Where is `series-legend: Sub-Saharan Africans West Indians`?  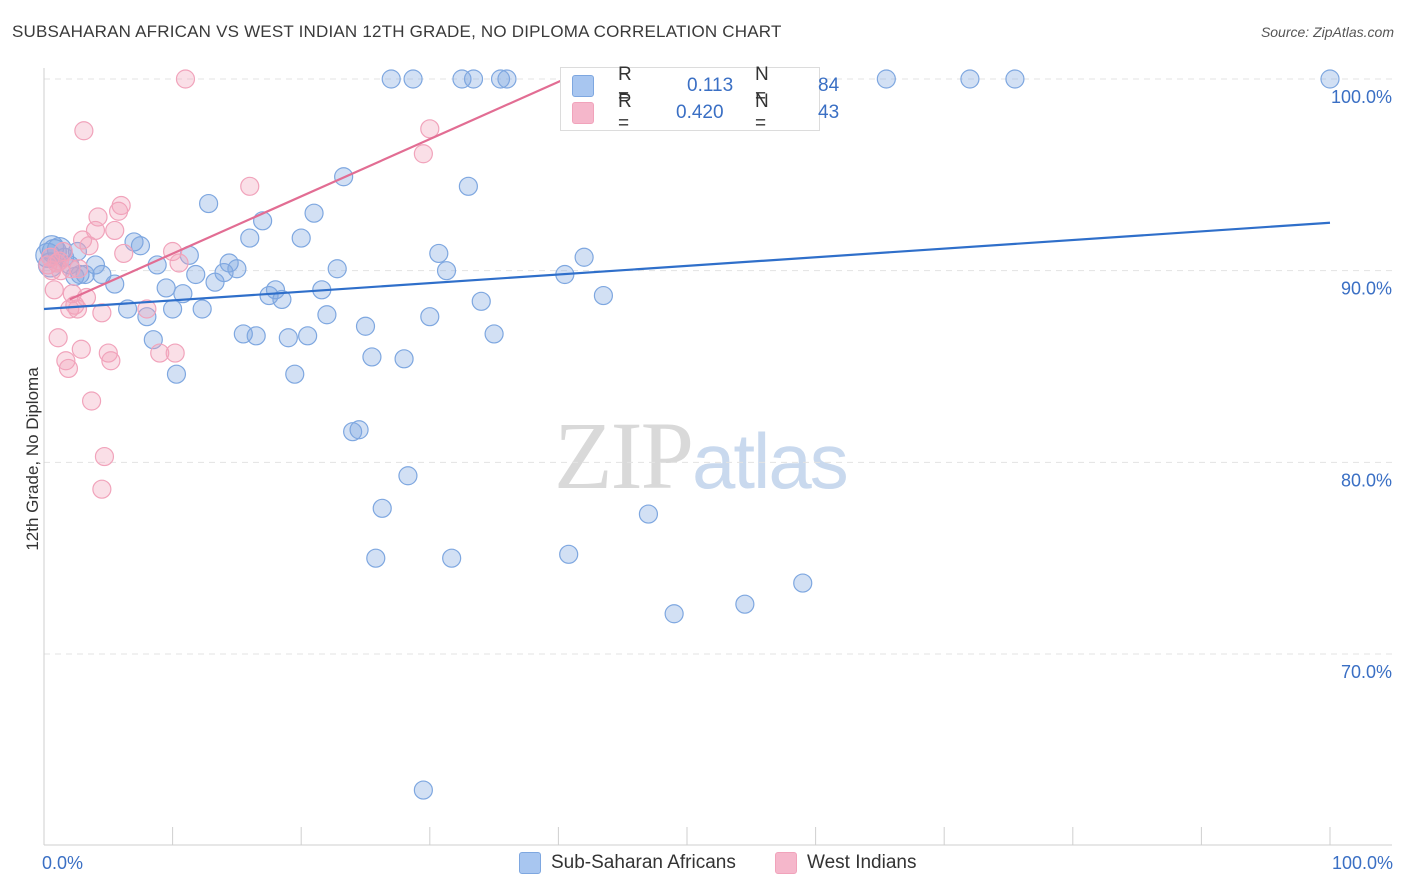
series-legend: Sub-Saharan Africans West Indians is located at coordinates (703, 864).